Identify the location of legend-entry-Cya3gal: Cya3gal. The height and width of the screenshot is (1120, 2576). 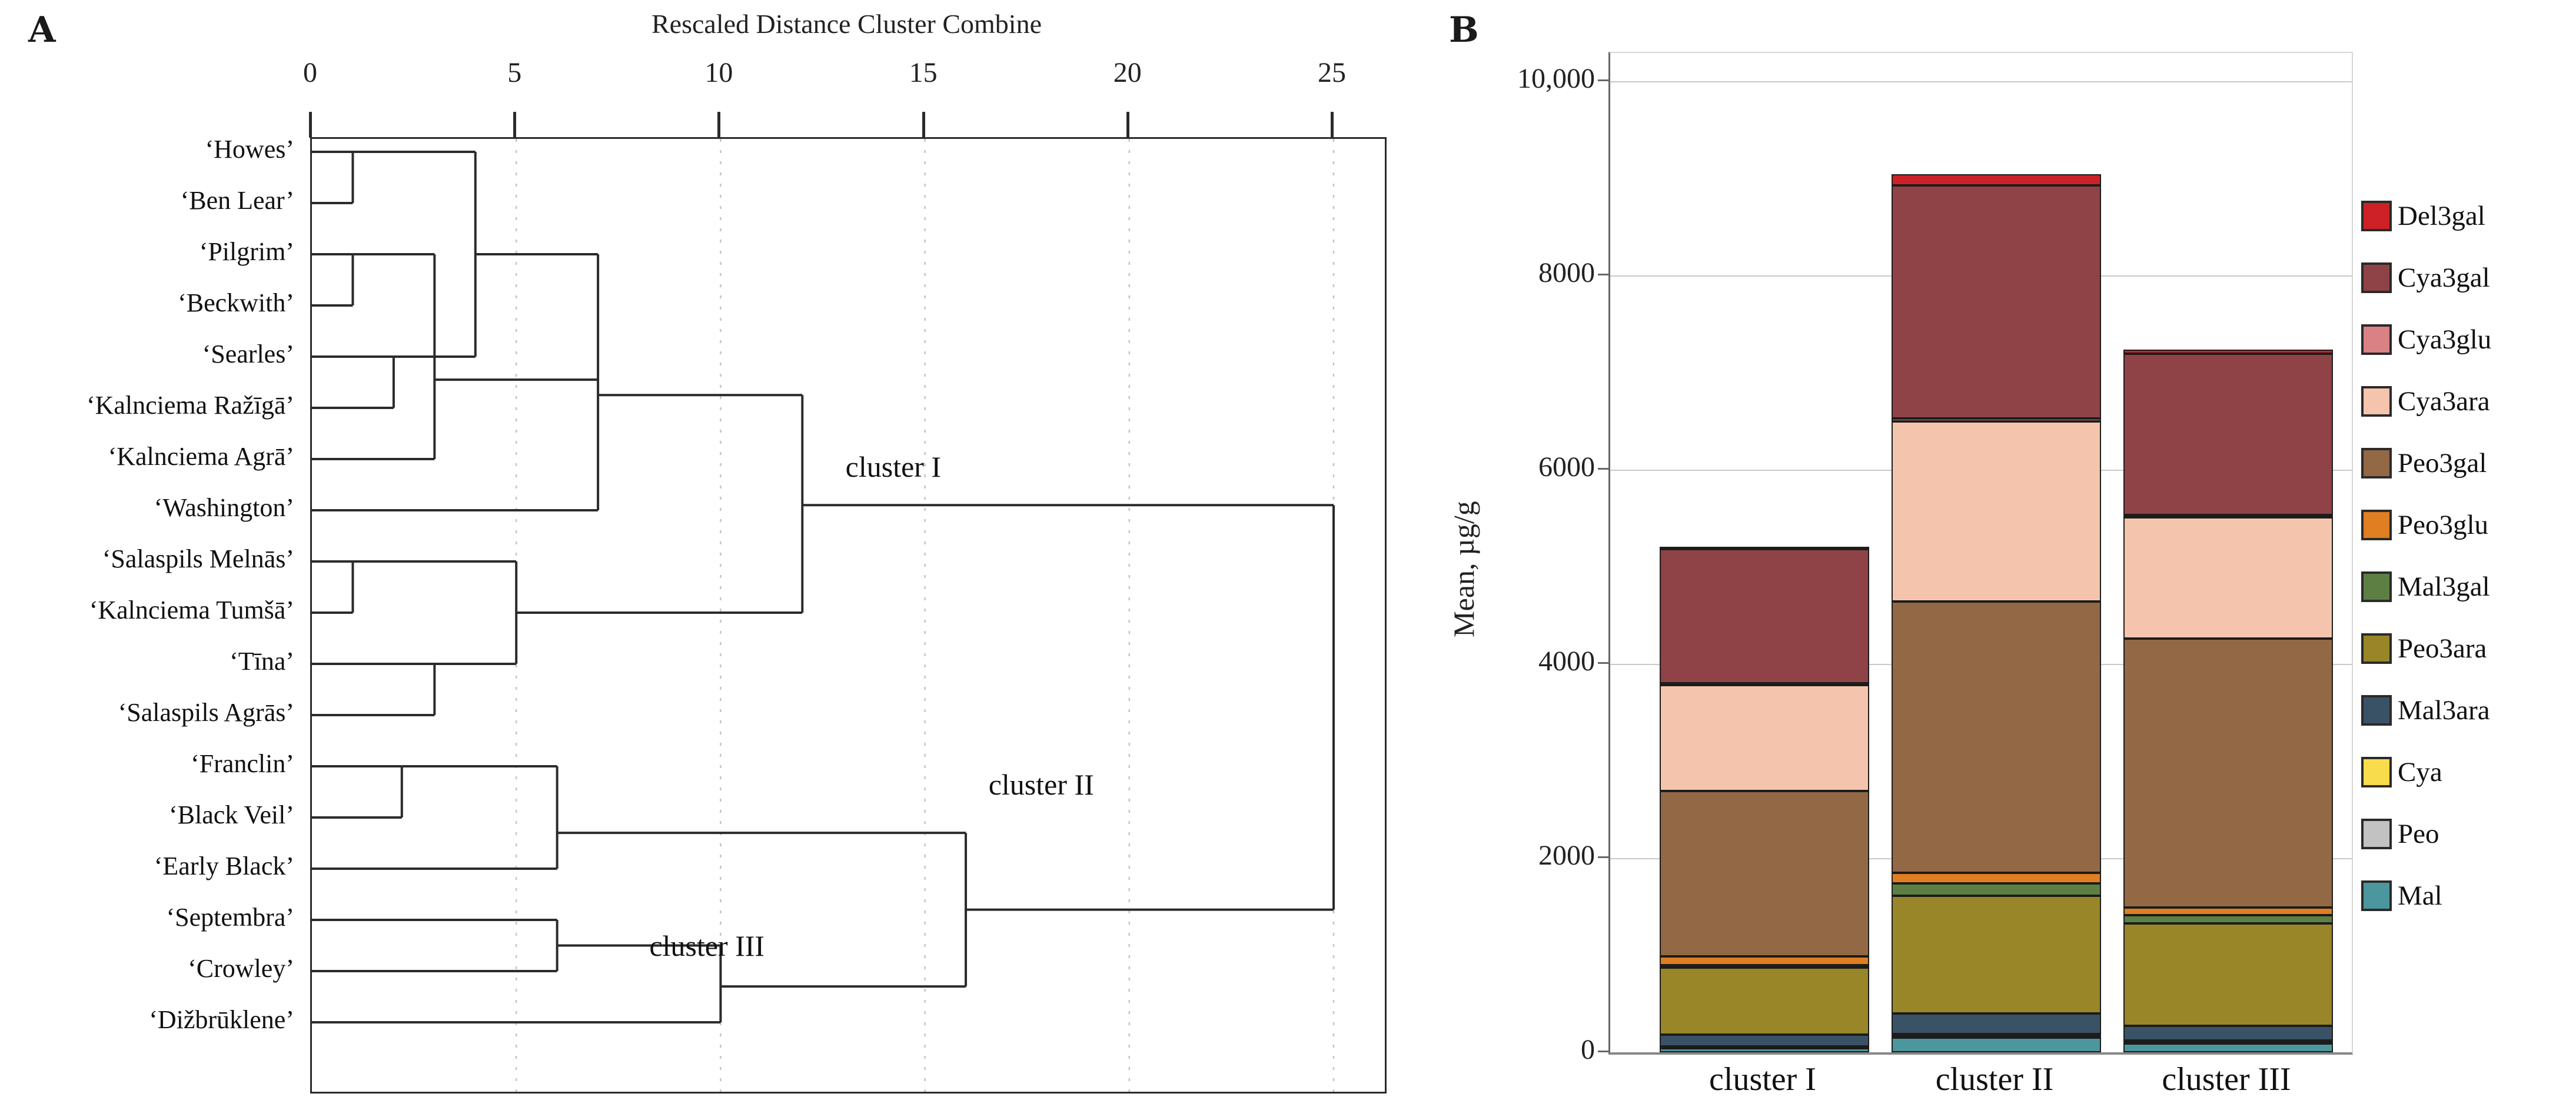
(2426, 278).